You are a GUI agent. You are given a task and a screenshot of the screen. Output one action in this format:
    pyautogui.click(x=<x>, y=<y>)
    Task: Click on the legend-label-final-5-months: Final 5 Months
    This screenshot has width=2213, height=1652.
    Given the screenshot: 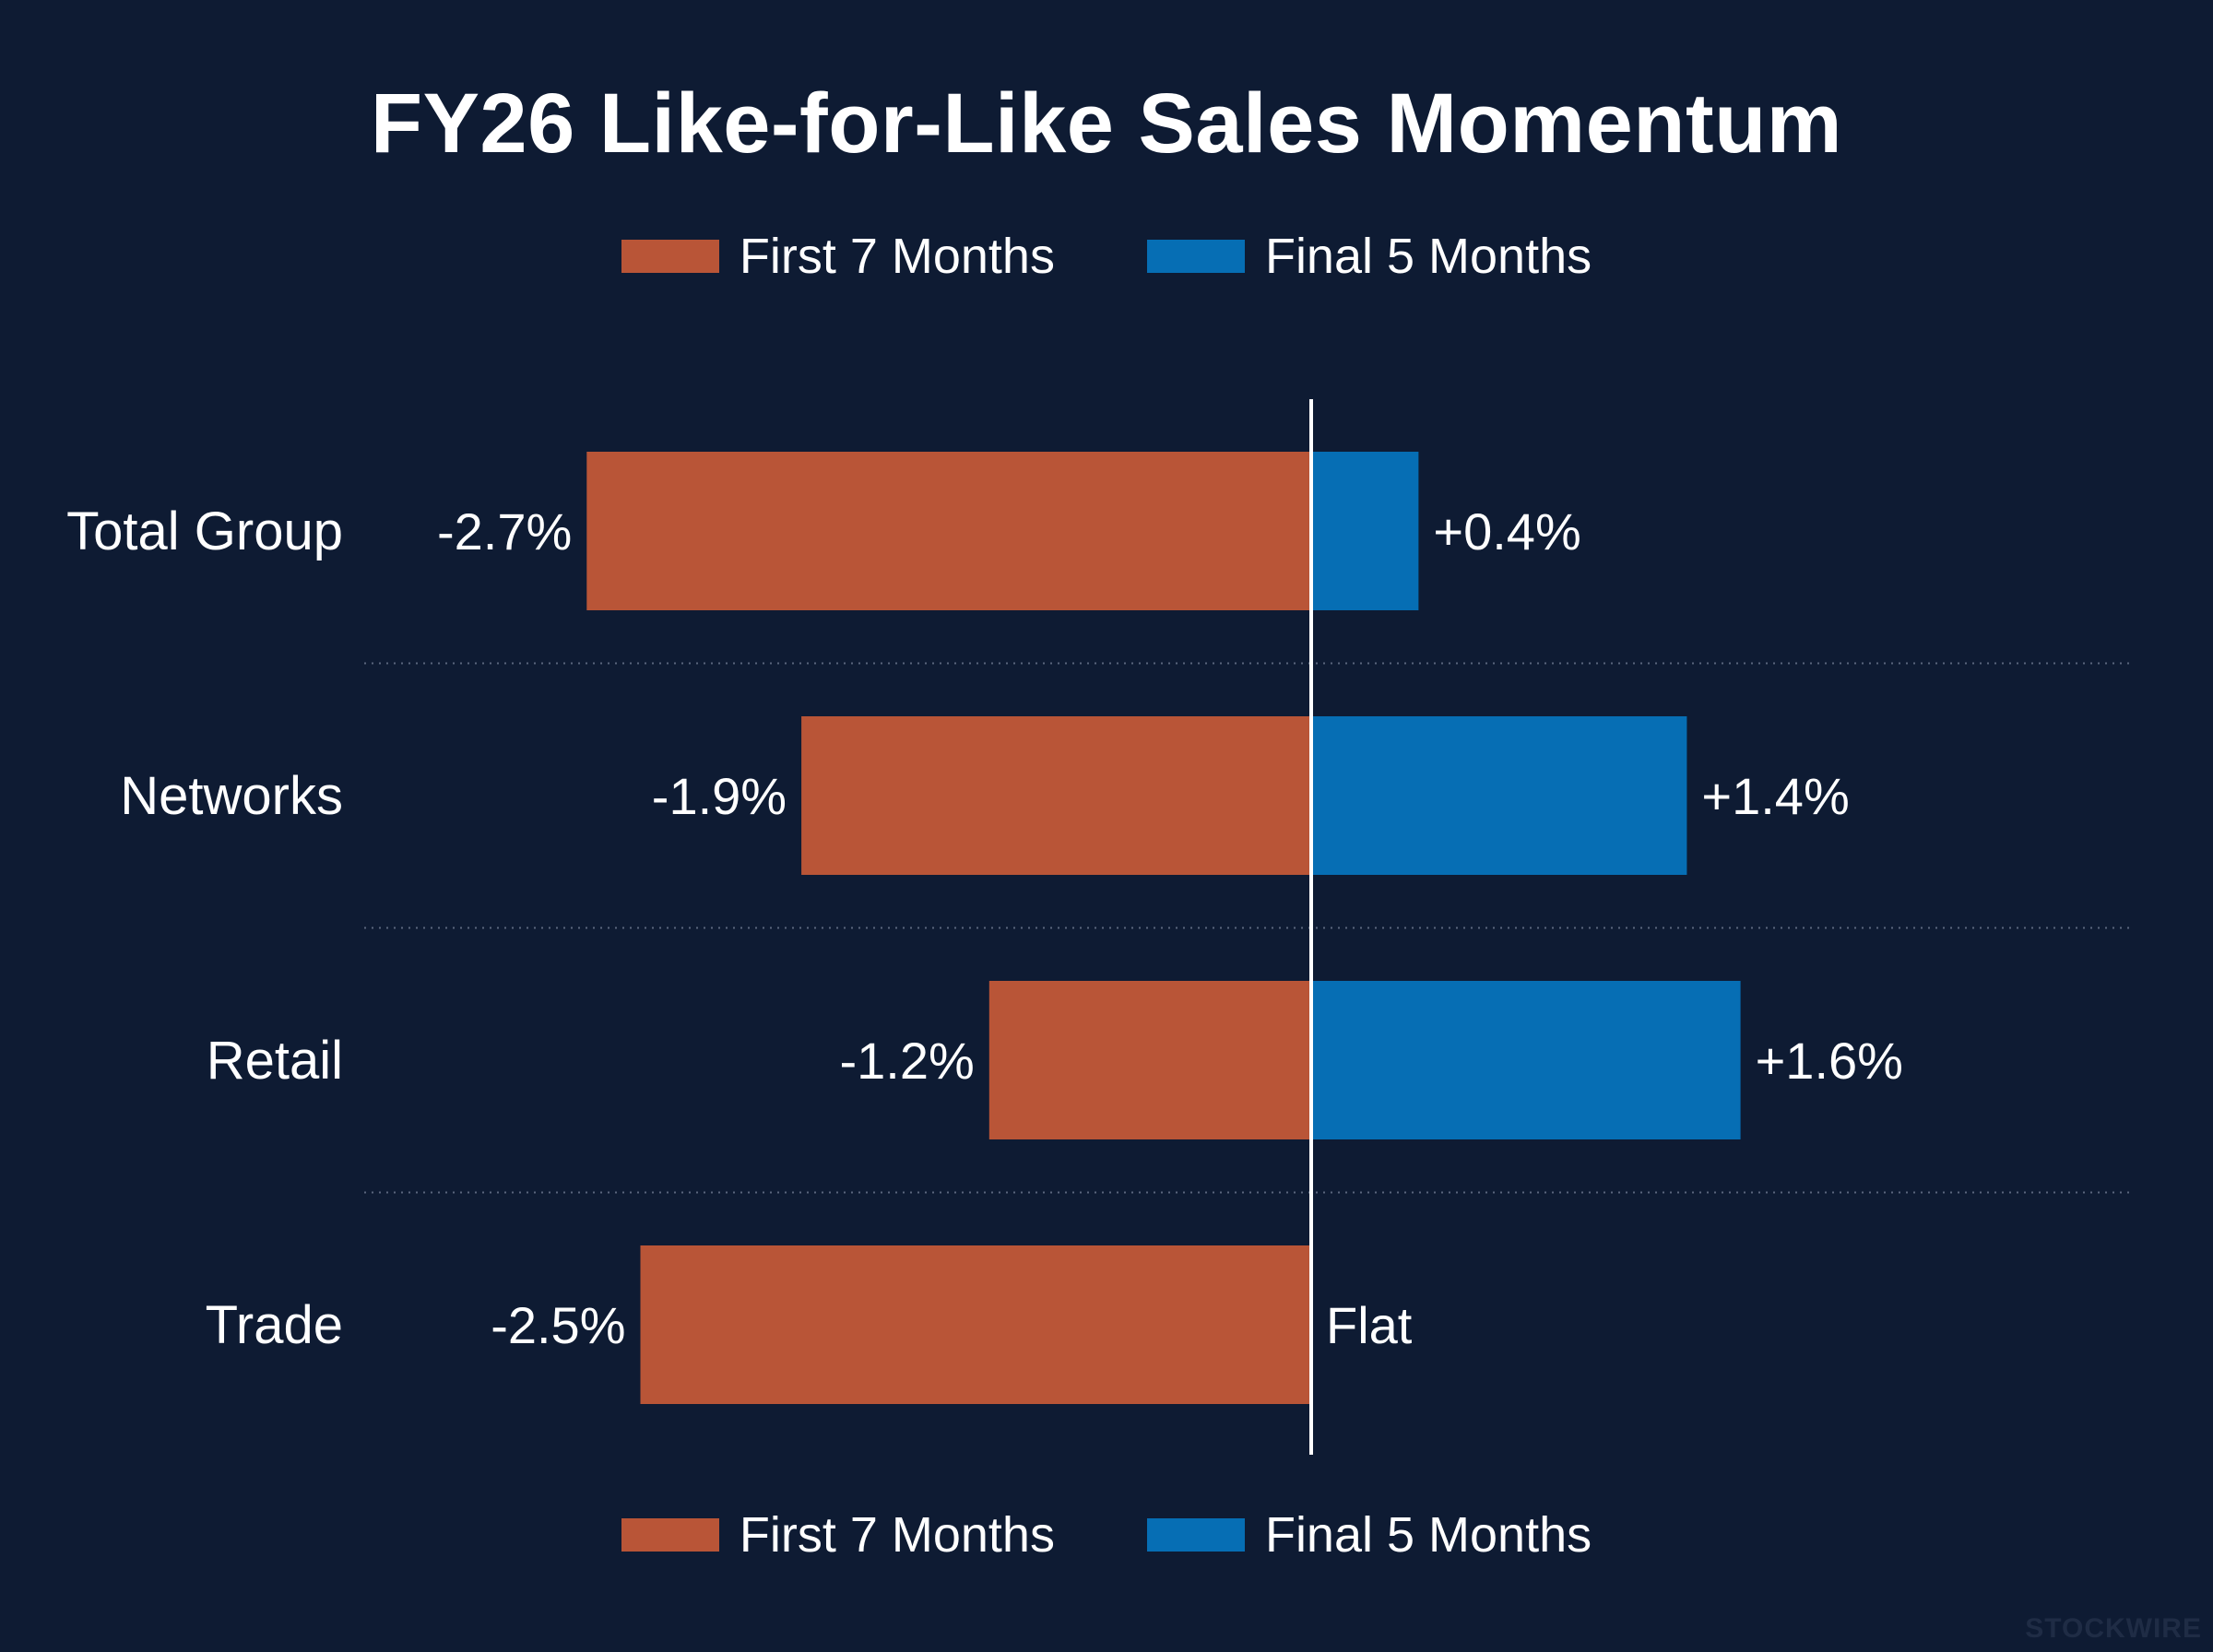 What is the action you would take?
    pyautogui.click(x=1428, y=256)
    